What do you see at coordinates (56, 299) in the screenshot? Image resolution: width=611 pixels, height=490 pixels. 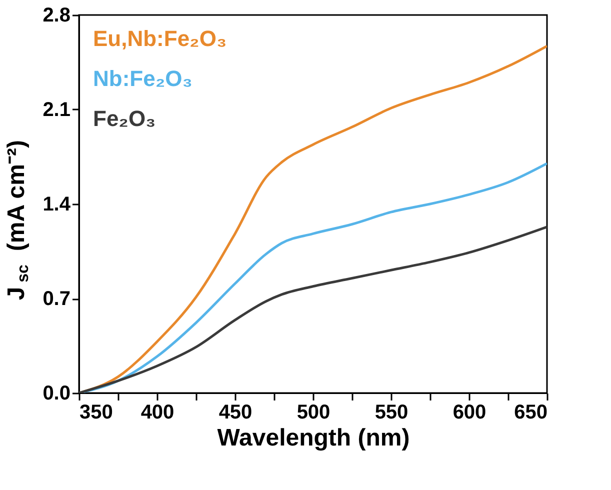 I see `y-tick-label: 0.7` at bounding box center [56, 299].